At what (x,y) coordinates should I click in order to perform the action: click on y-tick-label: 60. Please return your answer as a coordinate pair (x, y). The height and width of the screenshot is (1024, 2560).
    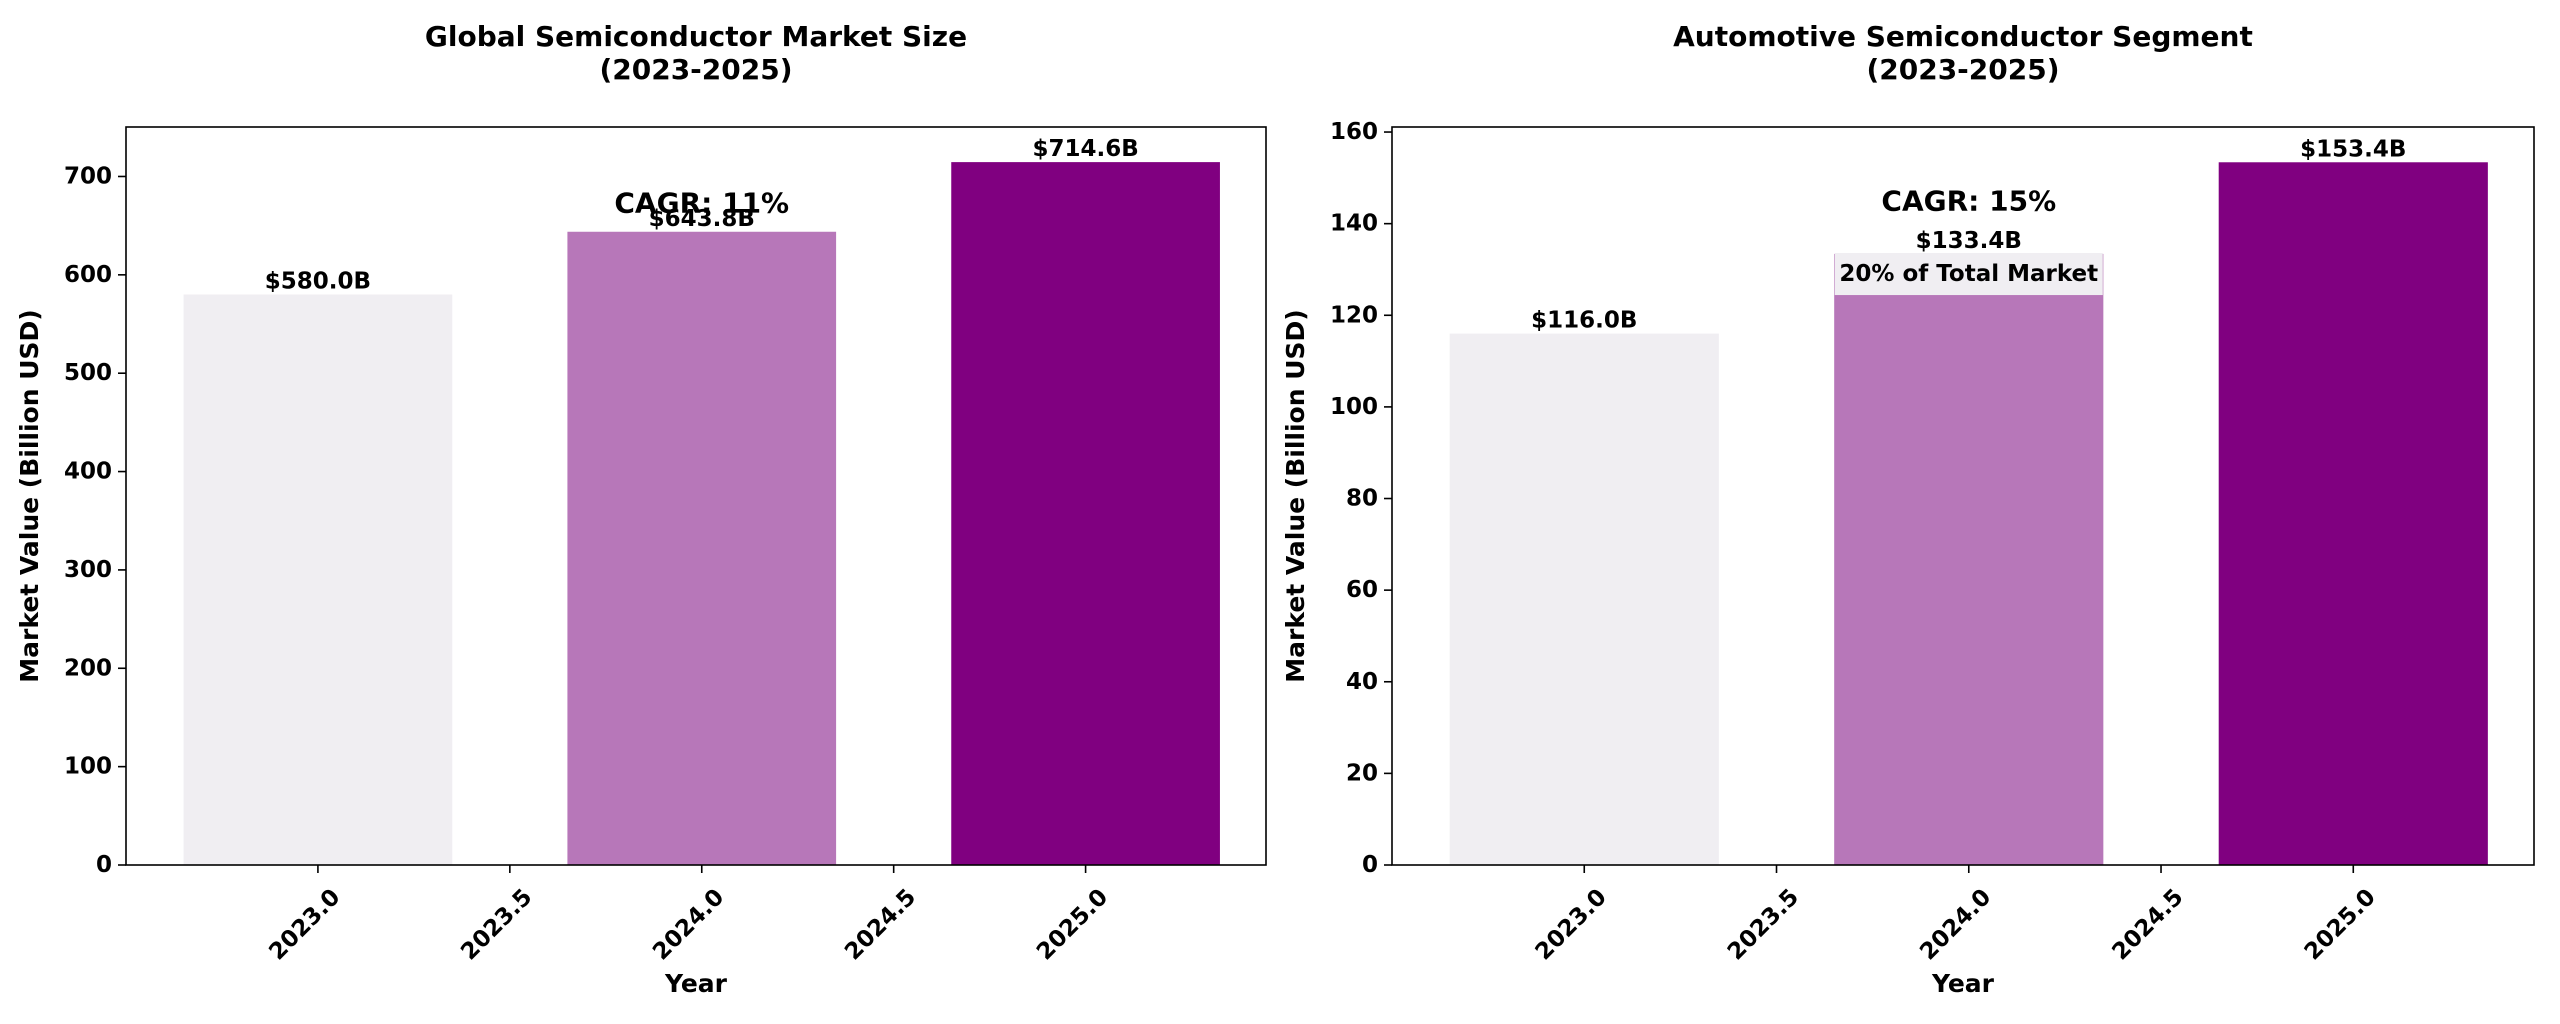
    Looking at the image, I should click on (1362, 590).